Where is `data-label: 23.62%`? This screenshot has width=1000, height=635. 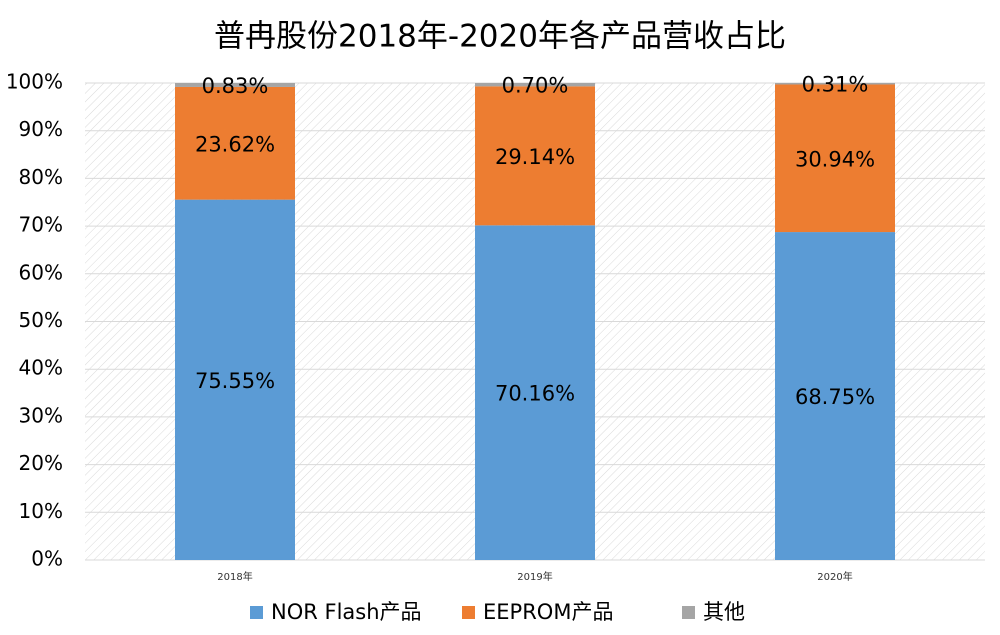 data-label: 23.62% is located at coordinates (235, 144).